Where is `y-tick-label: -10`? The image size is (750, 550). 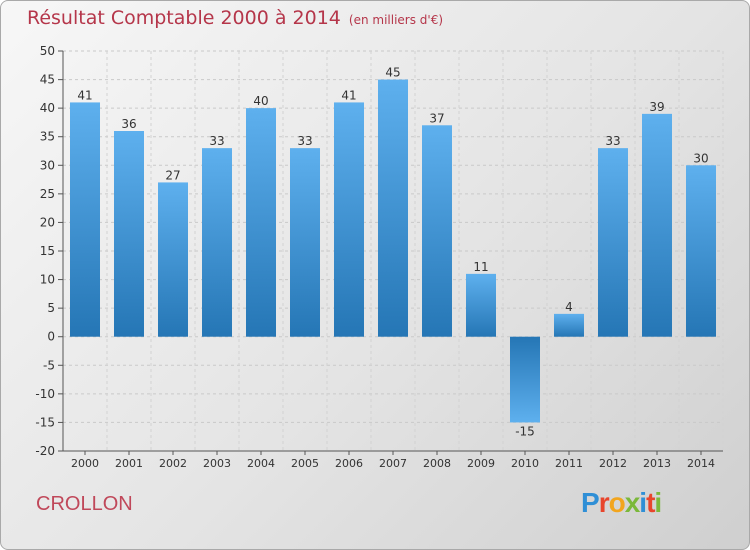 y-tick-label: -10 is located at coordinates (45, 394).